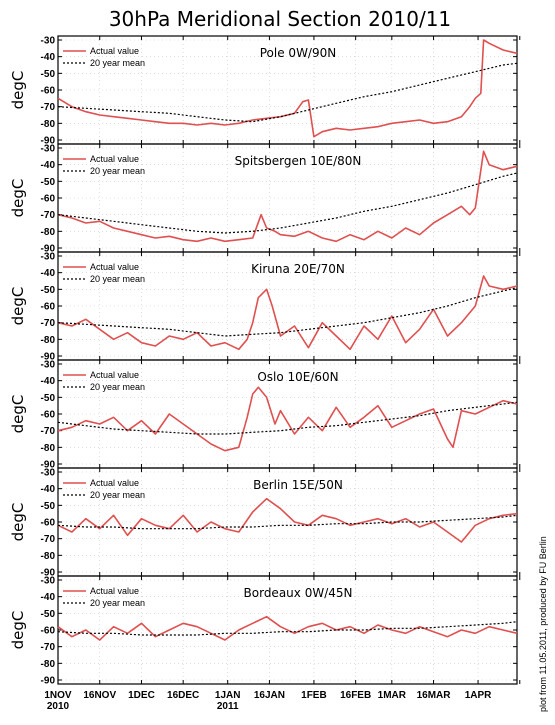  Describe the element at coordinates (269, 695) in the screenshot. I see `x-tick-label: 16JAN` at that location.